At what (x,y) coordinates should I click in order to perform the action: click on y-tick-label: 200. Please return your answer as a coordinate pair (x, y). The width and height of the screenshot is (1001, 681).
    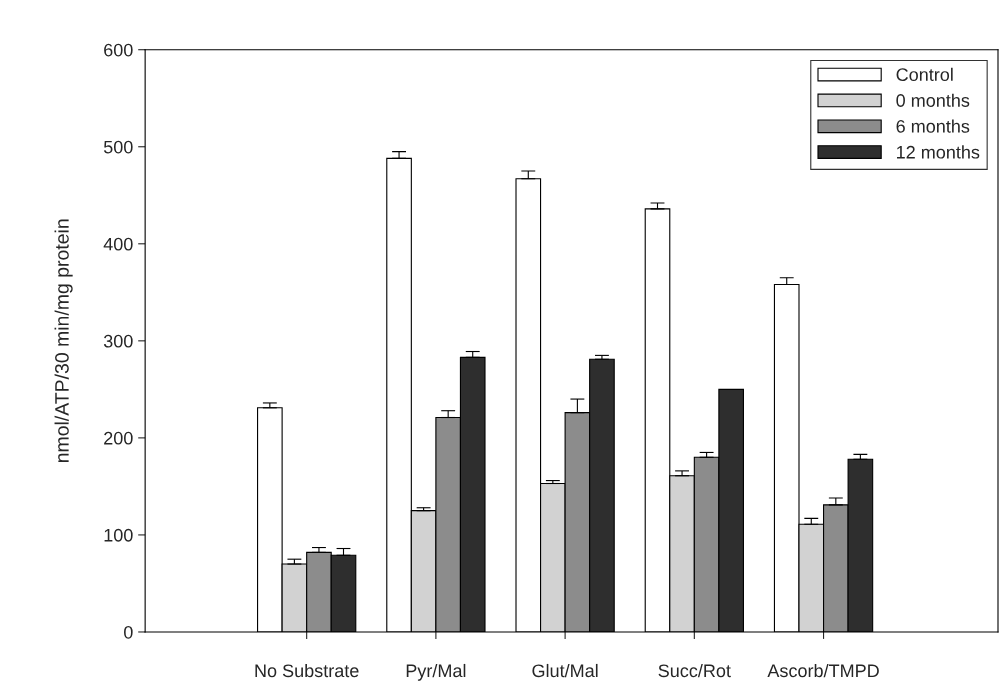
    Looking at the image, I should click on (118, 438).